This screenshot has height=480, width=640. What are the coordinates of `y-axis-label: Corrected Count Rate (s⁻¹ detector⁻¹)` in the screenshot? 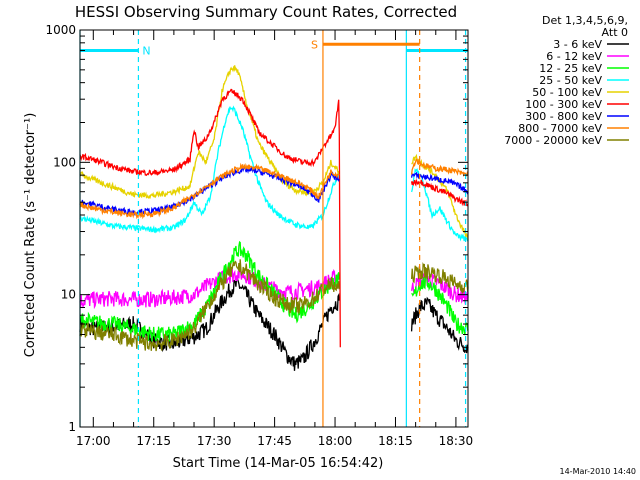 It's located at (30, 235).